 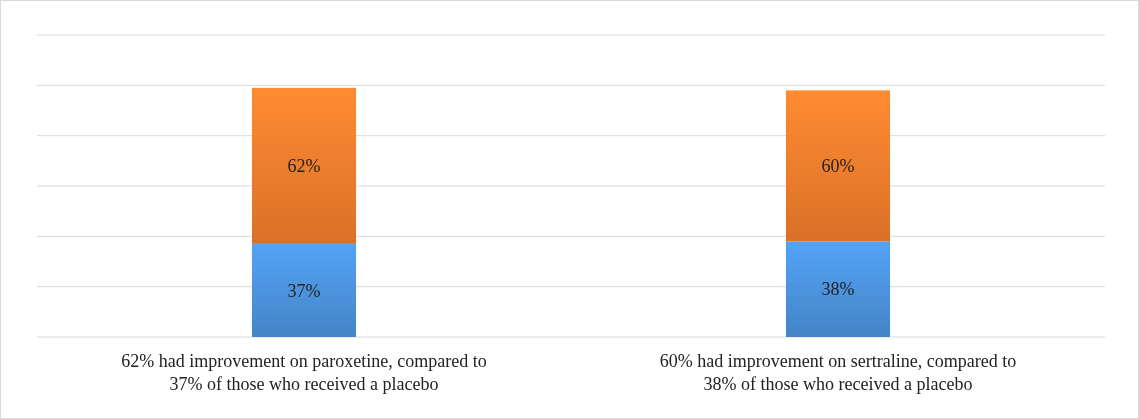 I want to click on x-tick-label: 62% had improvement on paroxetine, compared to 37% of those who received a placebo, so click(x=304, y=372).